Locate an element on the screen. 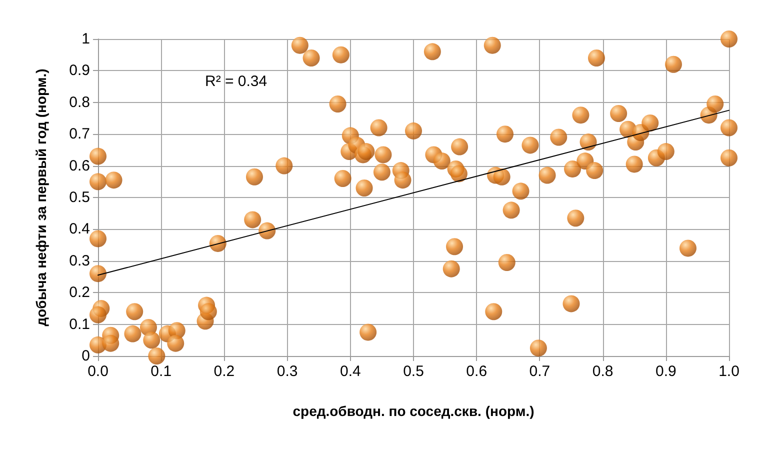  x-tick-label: 1.0 is located at coordinates (729, 371).